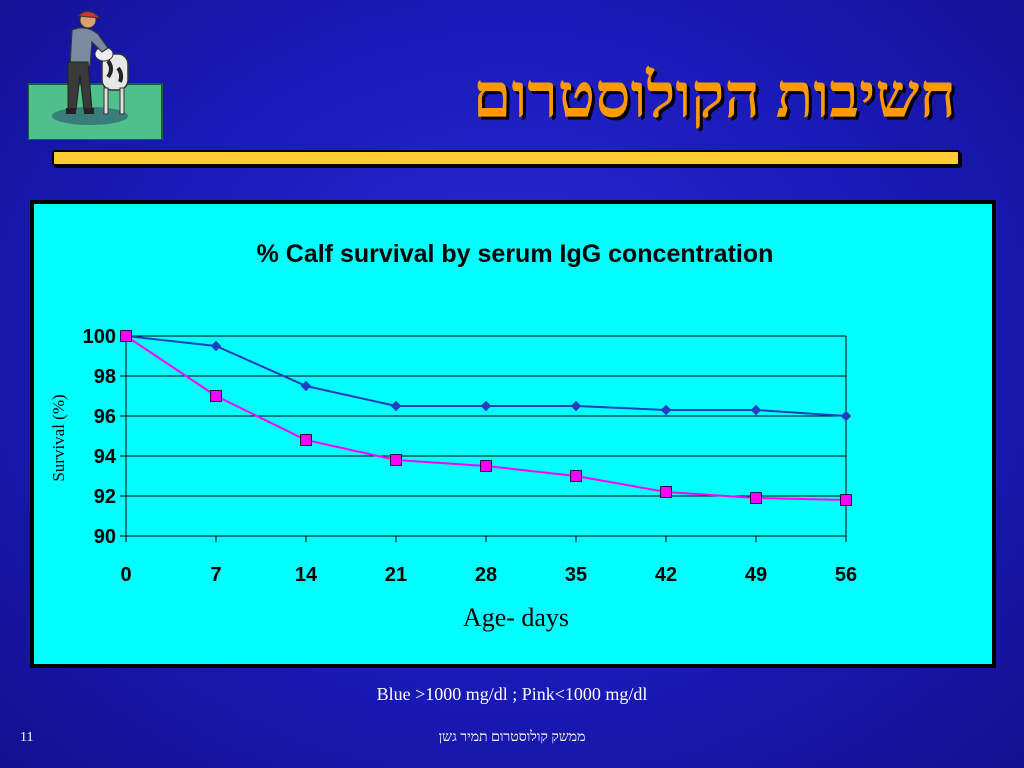 The image size is (1024, 768). Describe the element at coordinates (27, 737) in the screenshot. I see `slide-number: 11` at that location.